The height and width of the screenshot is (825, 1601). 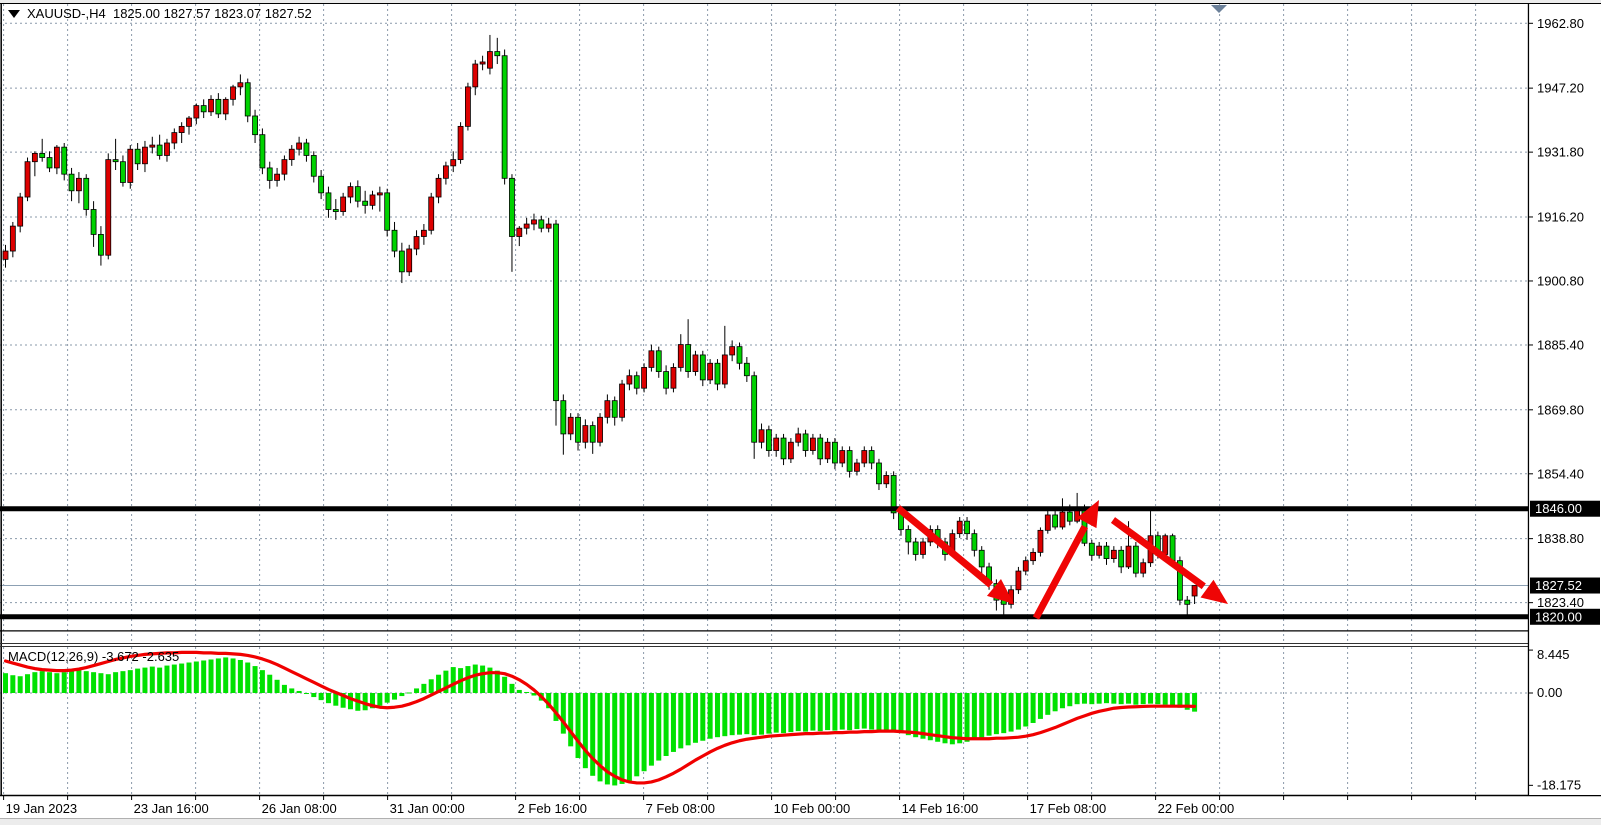 I want to click on price-tick-label: 1900.80, so click(x=1560, y=280).